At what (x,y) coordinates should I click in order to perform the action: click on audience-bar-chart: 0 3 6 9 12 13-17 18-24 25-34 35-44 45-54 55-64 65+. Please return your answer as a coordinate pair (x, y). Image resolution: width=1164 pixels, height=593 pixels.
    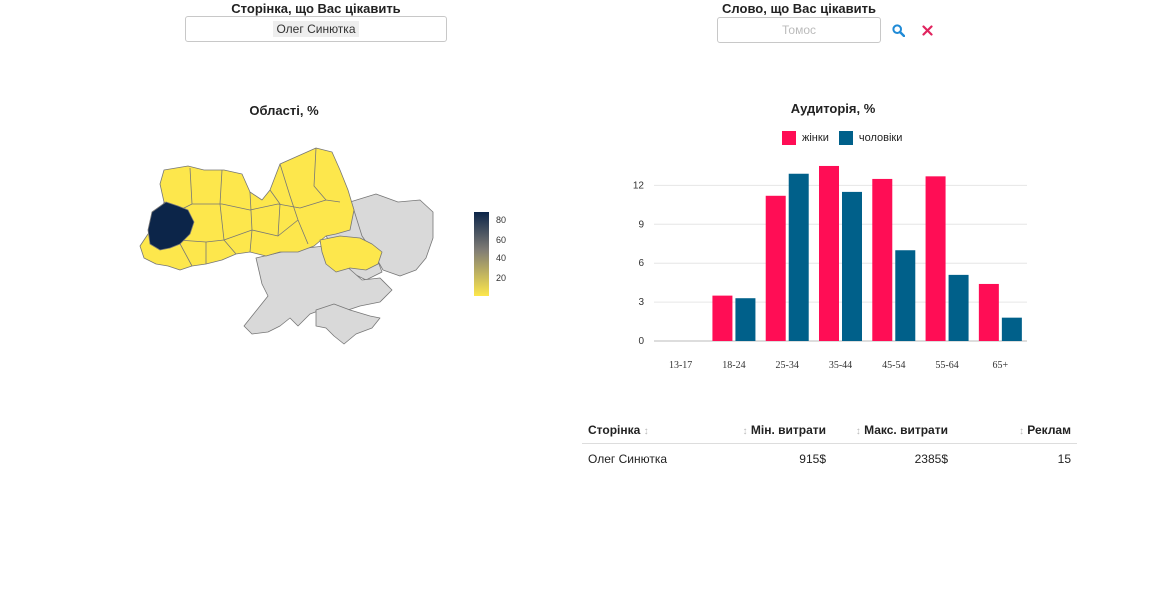
    Looking at the image, I should click on (830, 268).